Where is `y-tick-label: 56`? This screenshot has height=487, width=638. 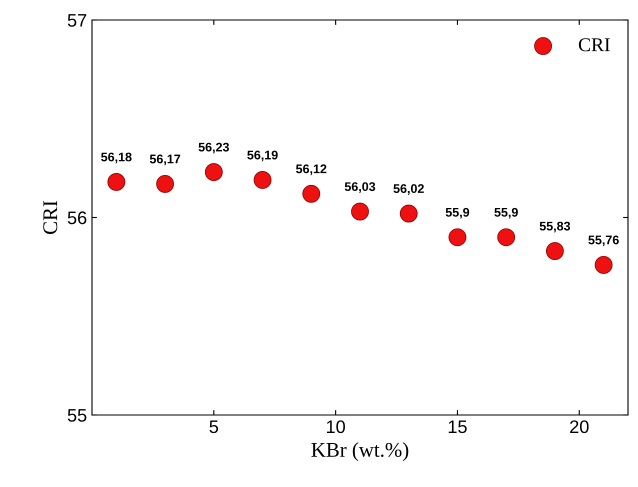 y-tick-label: 56 is located at coordinates (77, 217).